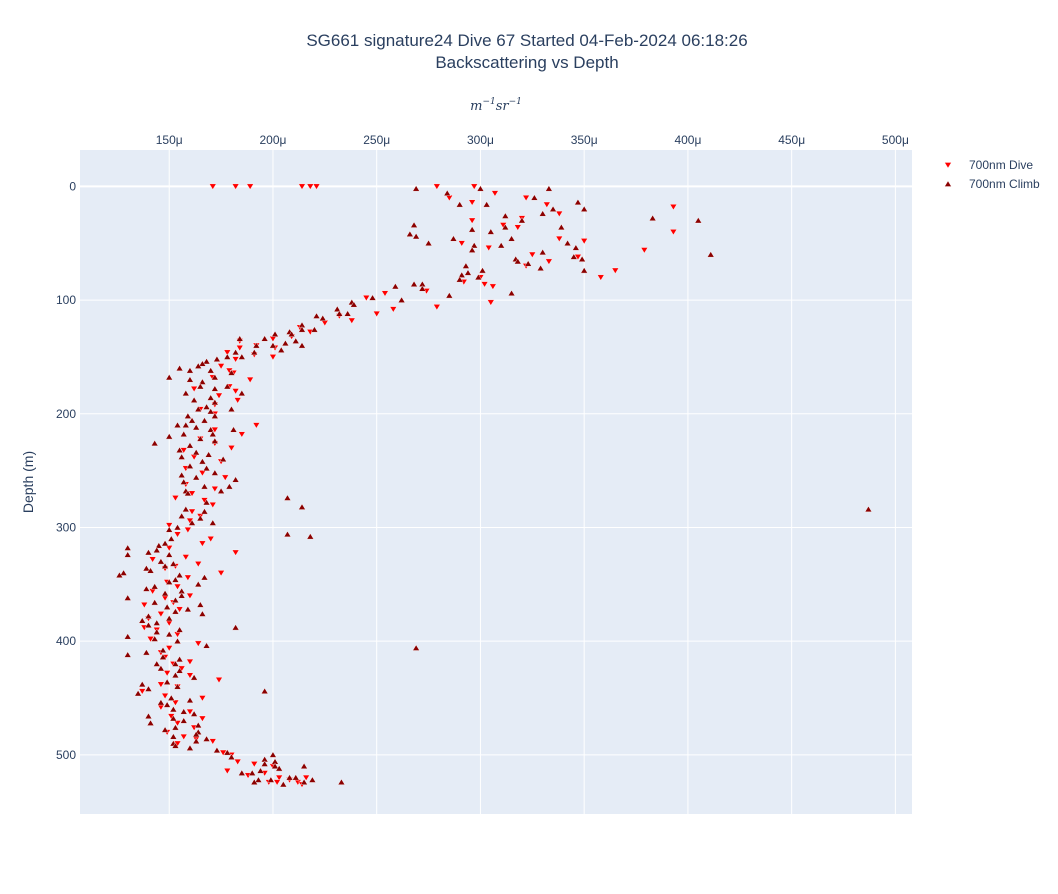  I want to click on legend: 700nm Dive 700nm Climb, so click(992, 174).